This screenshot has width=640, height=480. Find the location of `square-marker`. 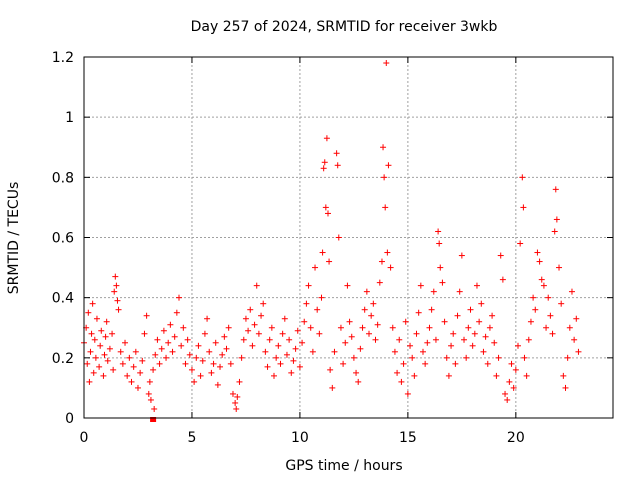

square-marker is located at coordinates (153, 419).